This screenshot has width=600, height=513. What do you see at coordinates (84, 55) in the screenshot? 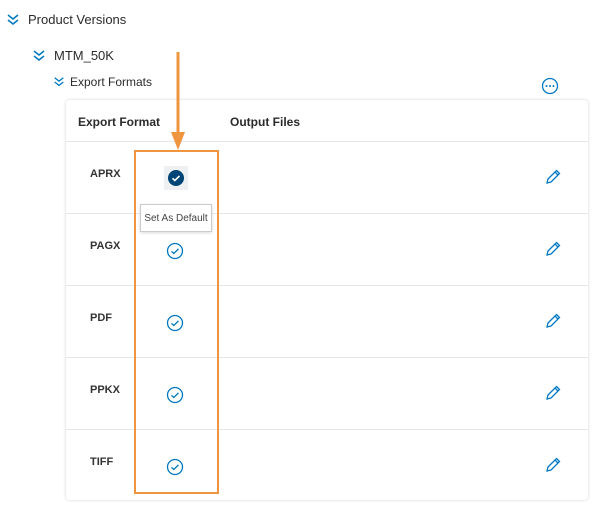
I see `tree-label: MTM_50K` at bounding box center [84, 55].